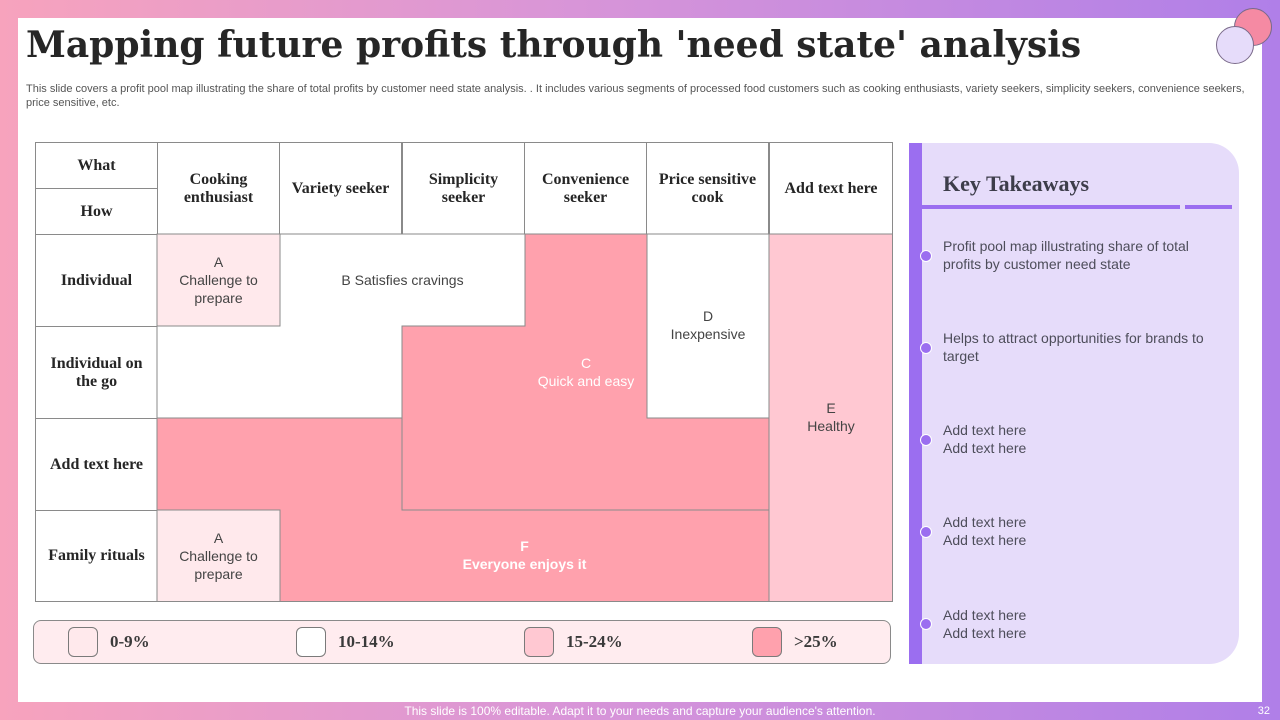 This screenshot has width=1280, height=720. I want to click on key-takeaways-title: Key Takeaways, so click(1016, 183).